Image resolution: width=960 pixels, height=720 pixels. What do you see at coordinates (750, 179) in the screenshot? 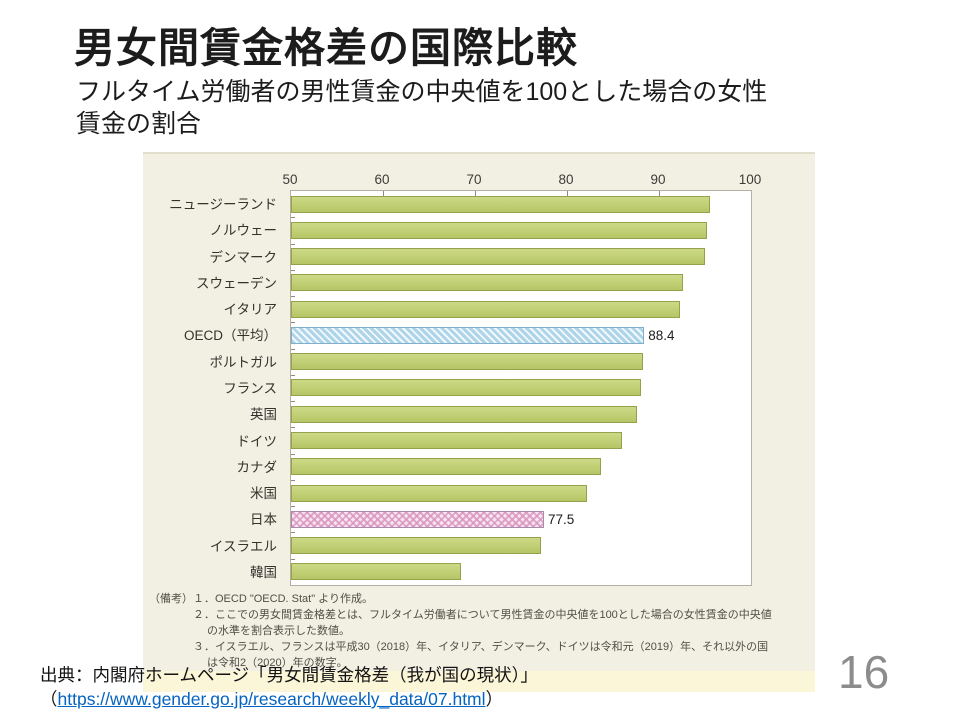
I see `axis-tick-label: 100` at bounding box center [750, 179].